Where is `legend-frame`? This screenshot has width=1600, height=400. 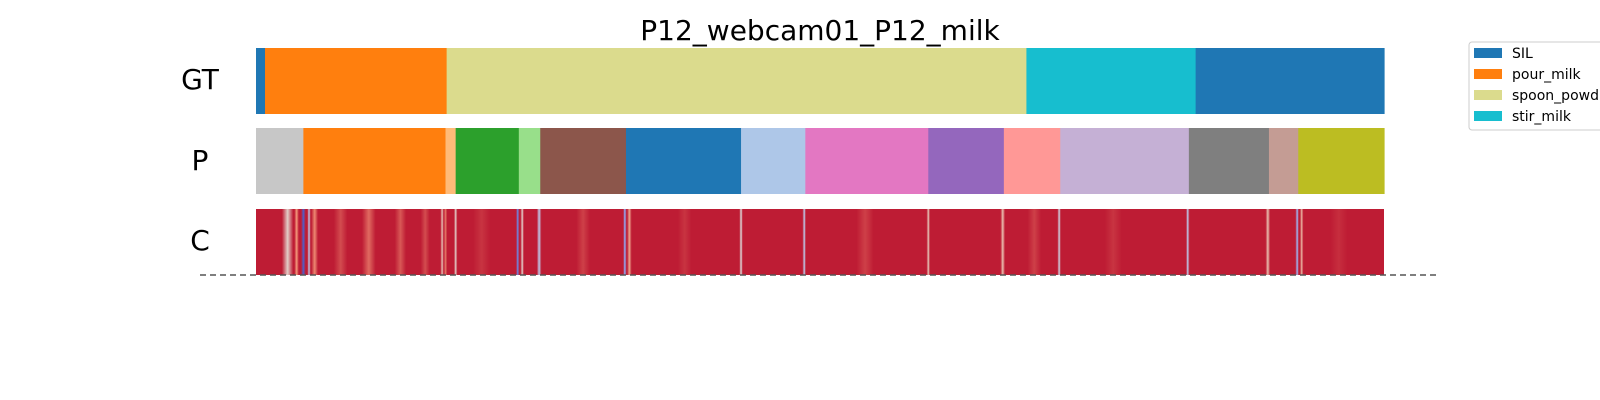 legend-frame is located at coordinates (1534, 86).